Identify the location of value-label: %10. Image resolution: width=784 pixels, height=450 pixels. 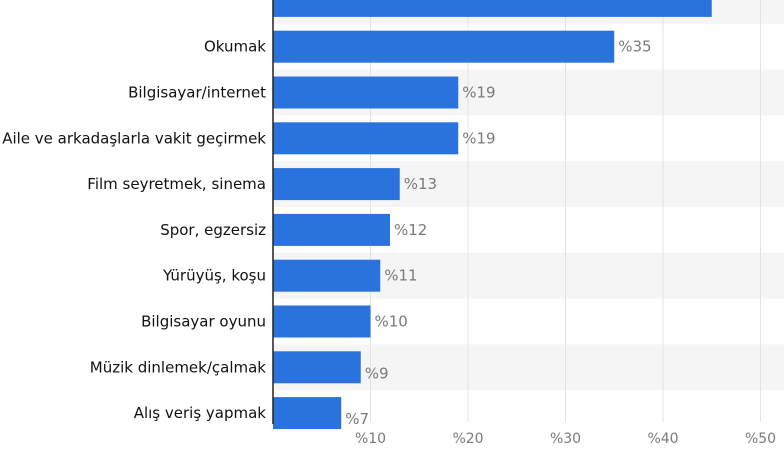
(391, 322).